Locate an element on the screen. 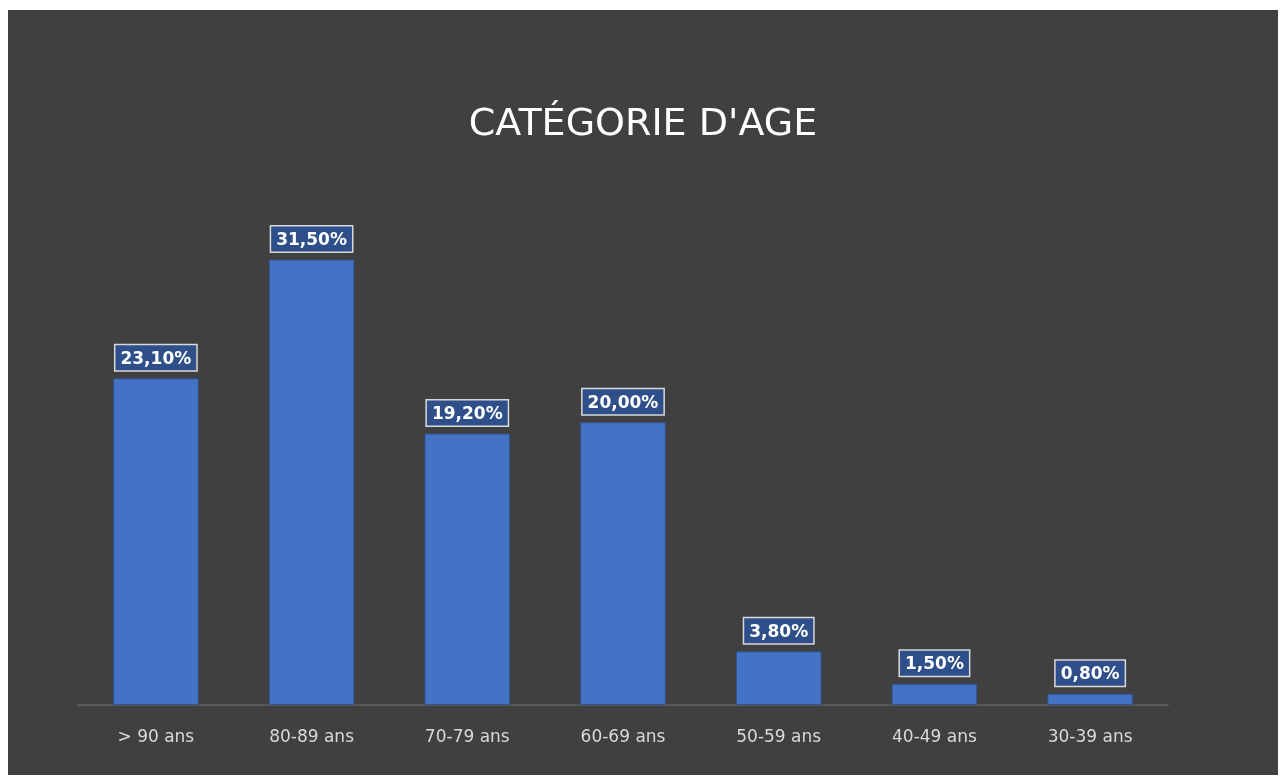  x-tick-label: 70-79 ans is located at coordinates (467, 735).